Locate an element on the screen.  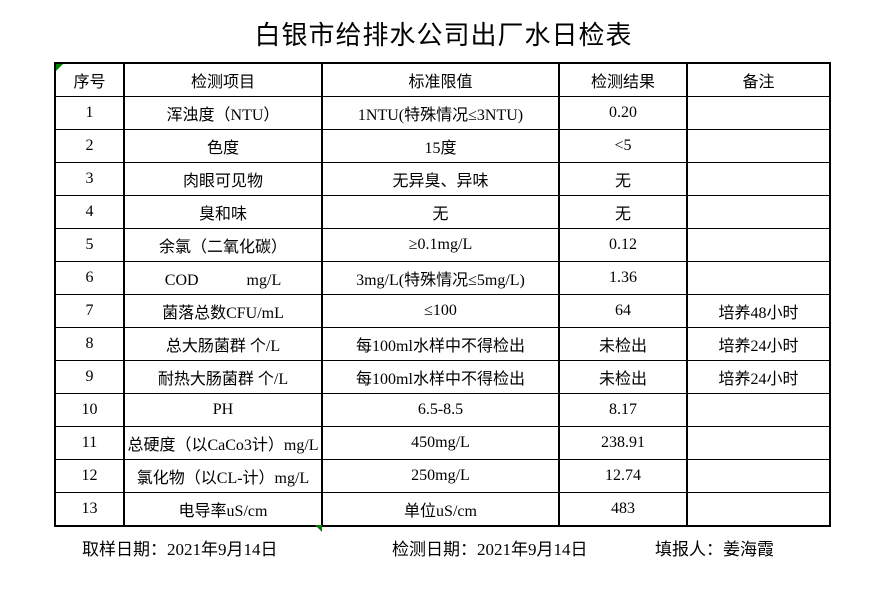
cell-result: 238.91 is located at coordinates (623, 443).